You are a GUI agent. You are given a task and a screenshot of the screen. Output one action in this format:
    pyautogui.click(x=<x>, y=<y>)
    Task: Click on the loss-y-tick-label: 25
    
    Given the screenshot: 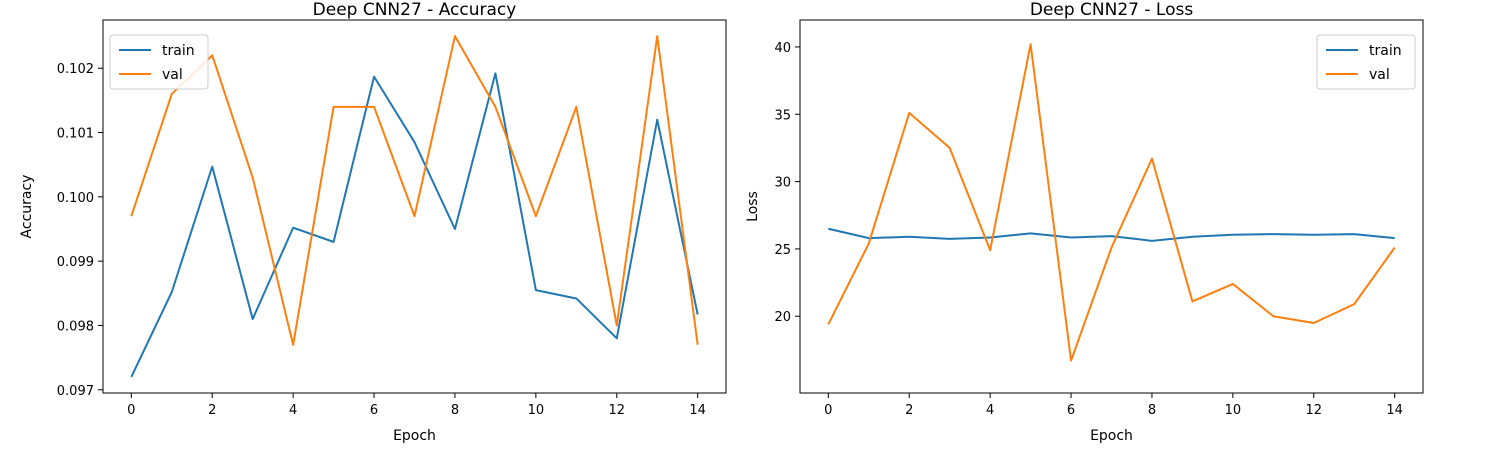 What is the action you would take?
    pyautogui.click(x=782, y=250)
    